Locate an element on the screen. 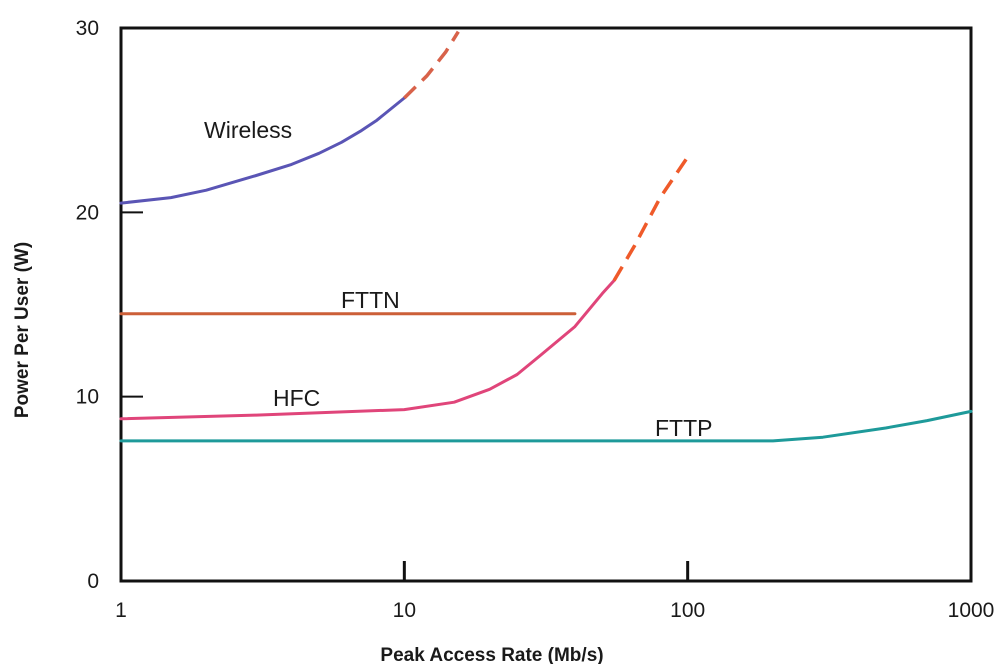  x-axis-title: Peak Access Rate (Mb/s) is located at coordinates (491, 654).